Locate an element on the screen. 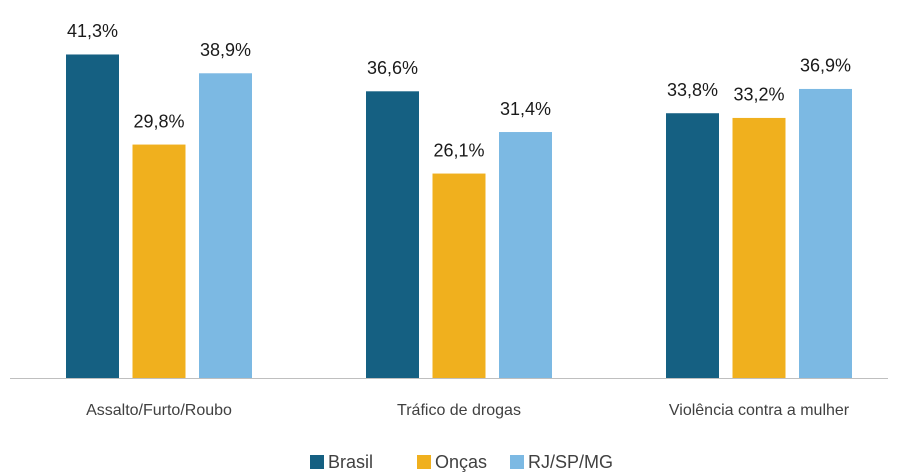  legend-label: Brasil is located at coordinates (350, 462).